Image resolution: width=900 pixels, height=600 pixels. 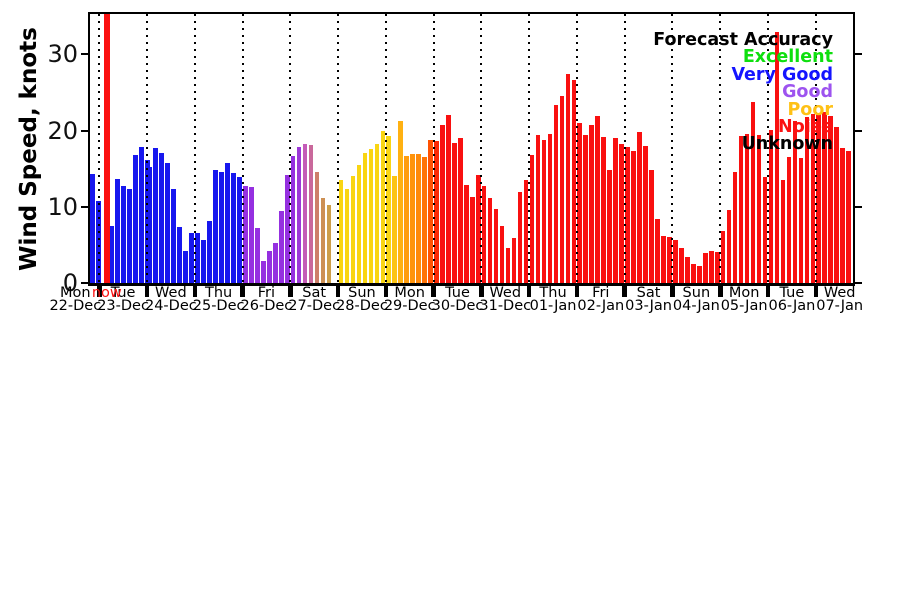 I want to click on y-axis-tick-left, so click(x=84, y=283).